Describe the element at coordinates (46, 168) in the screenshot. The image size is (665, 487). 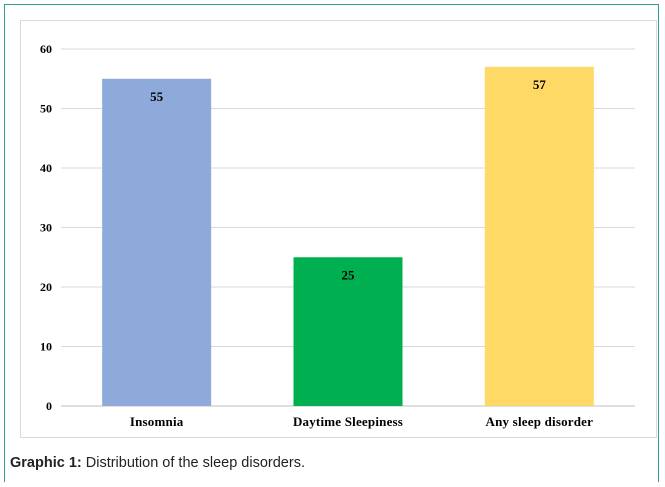
I see `y-tick-label: 40` at that location.